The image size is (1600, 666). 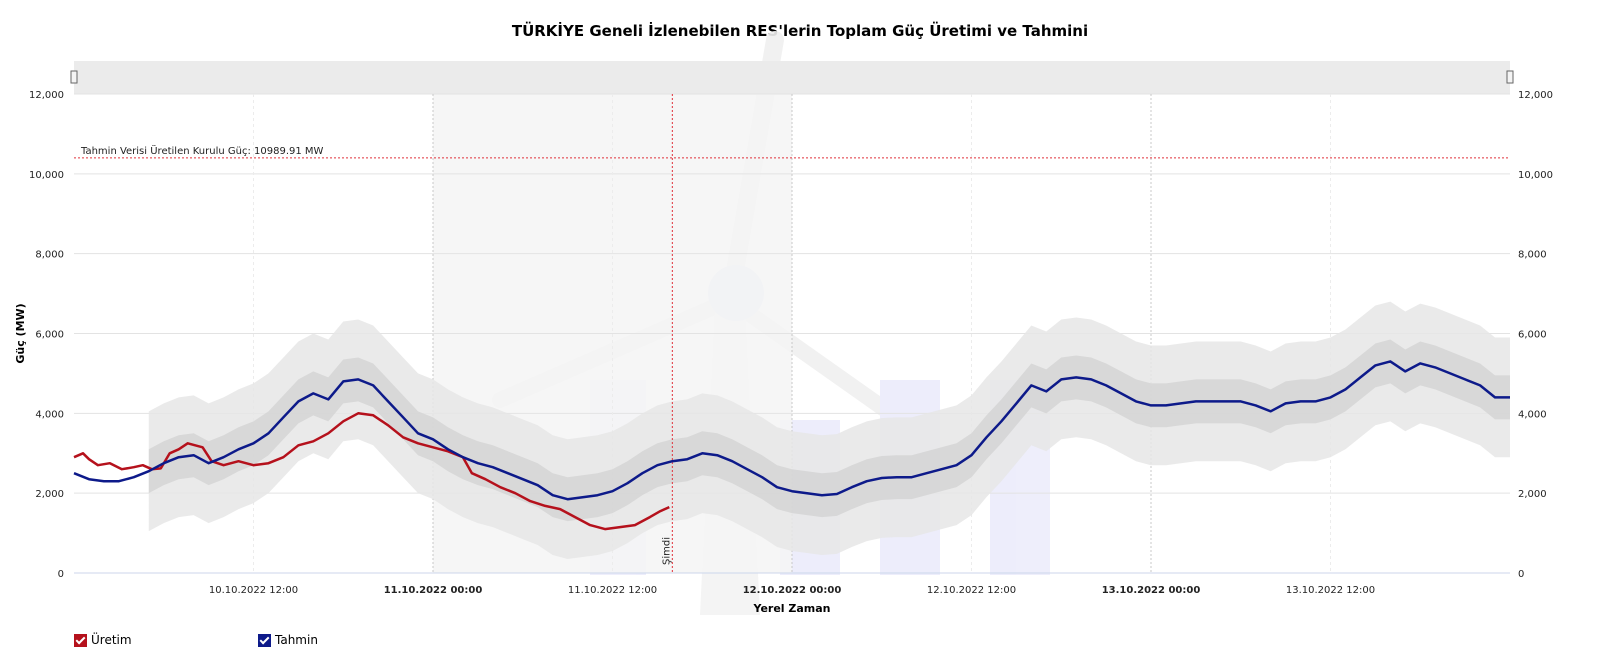 I want to click on x-tick-label: 13.10.2022 00:00, so click(x=1151, y=590).